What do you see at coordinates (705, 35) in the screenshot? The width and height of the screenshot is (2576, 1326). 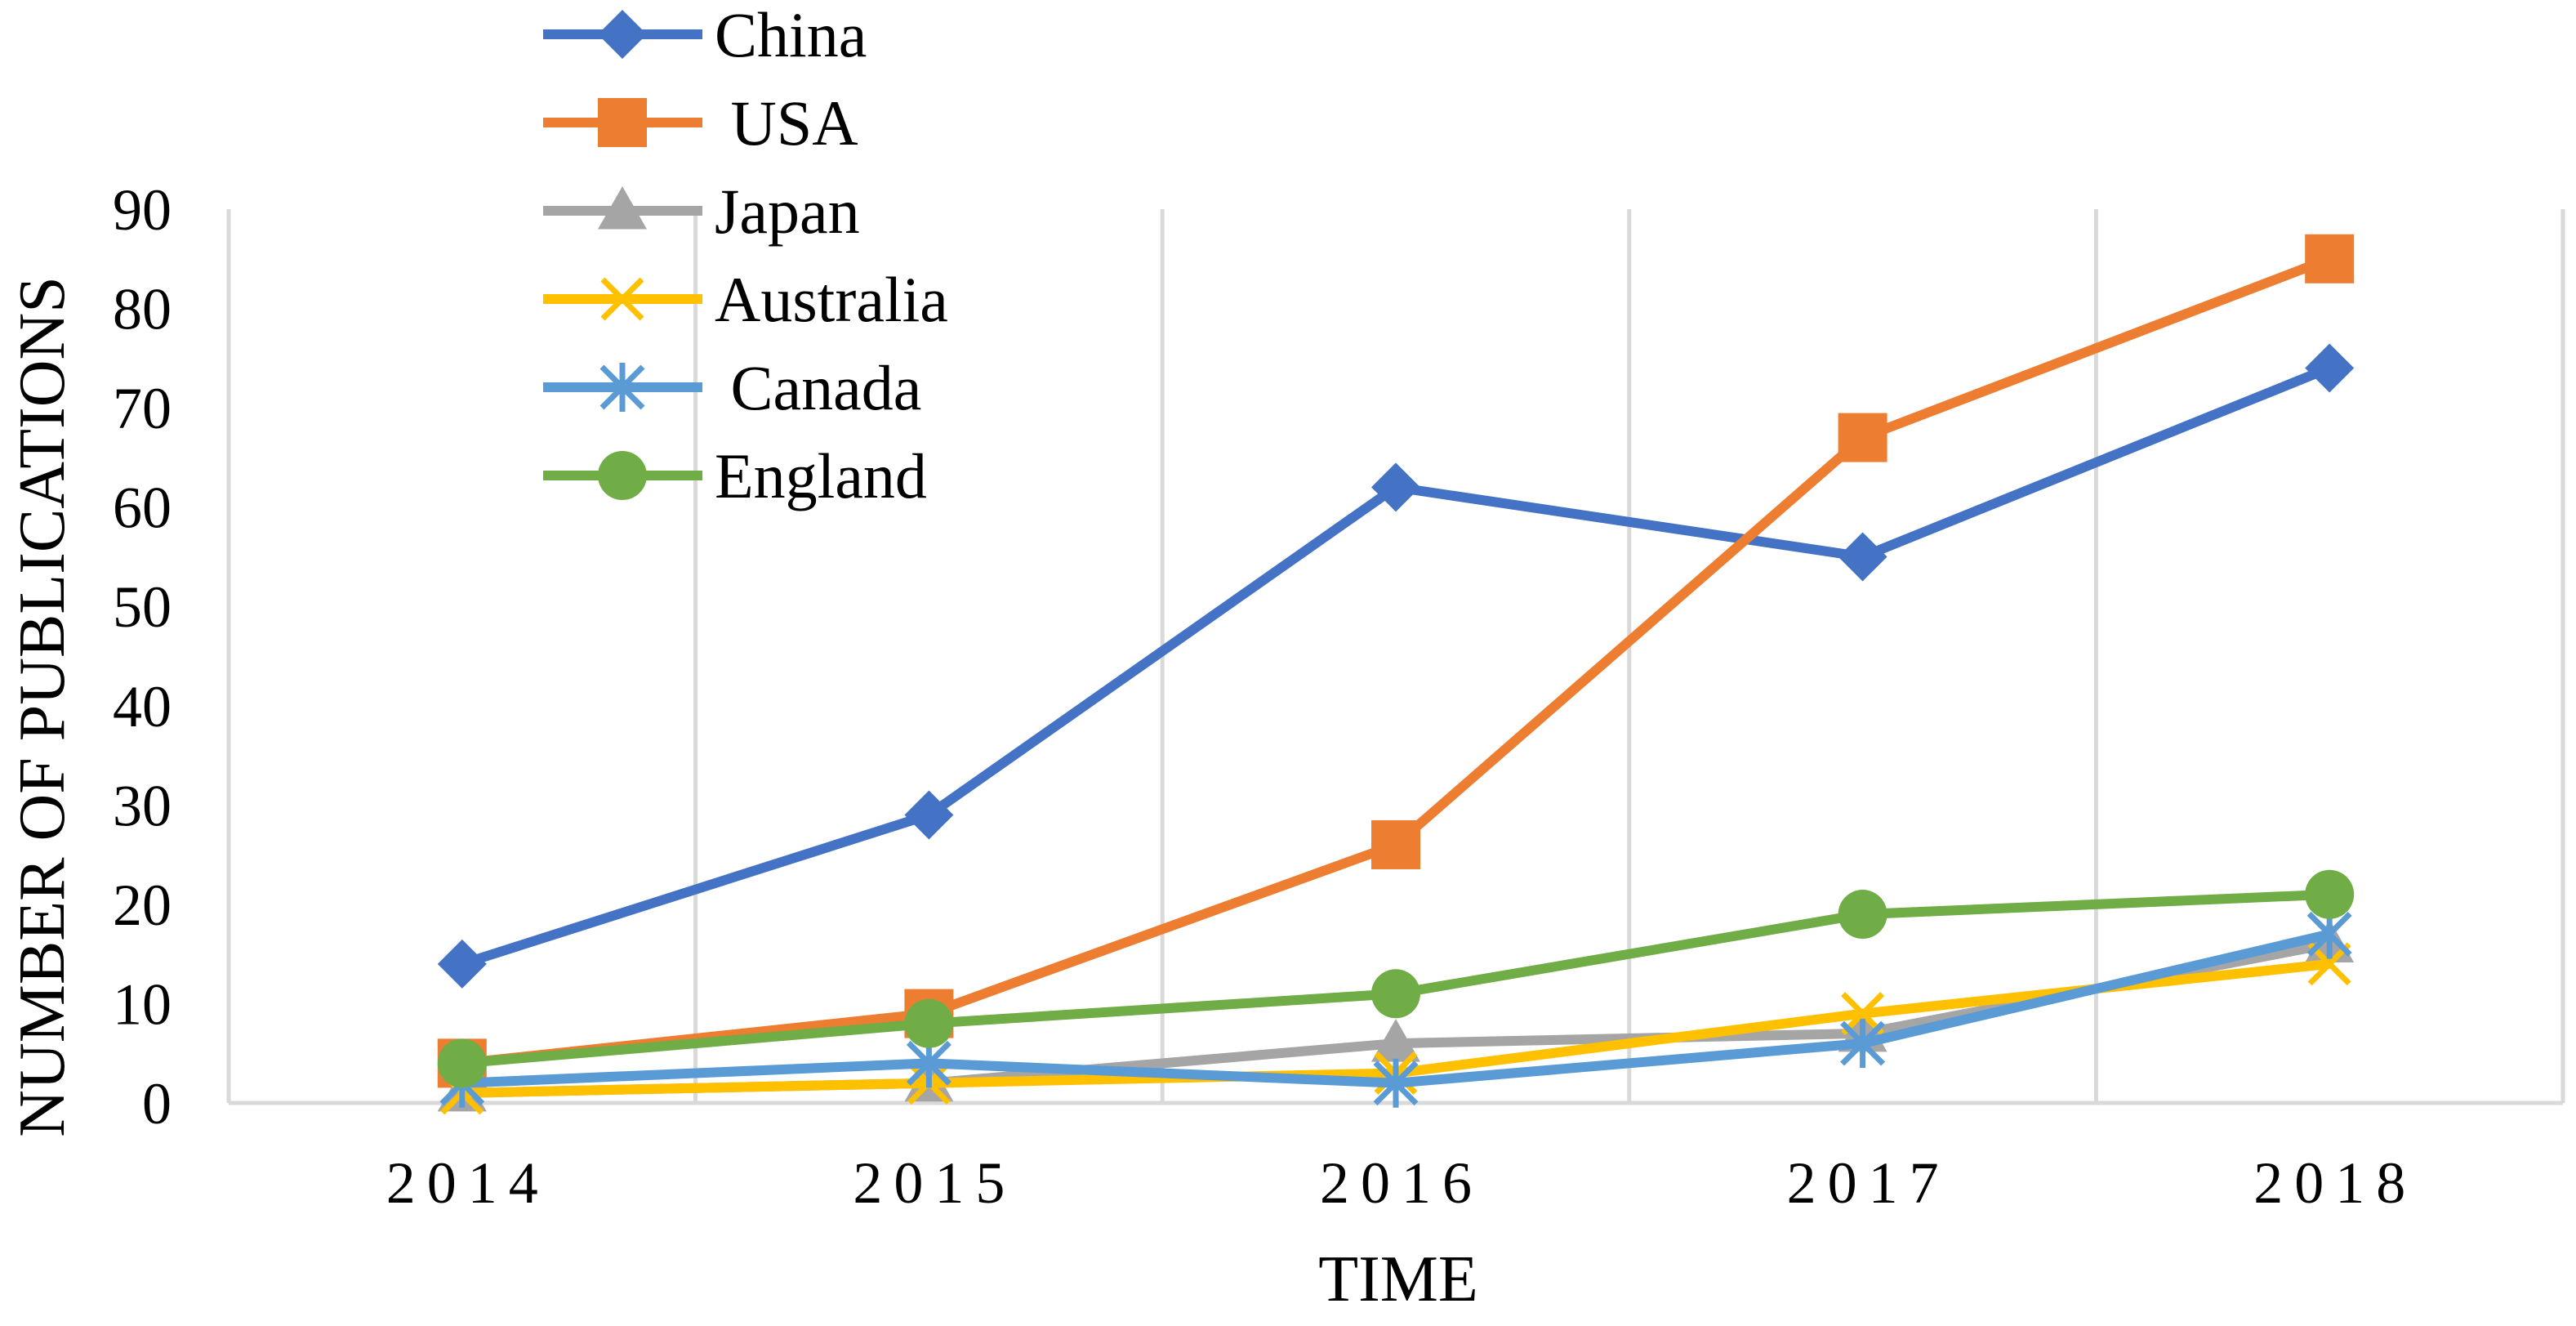 I see `legend-item: China` at bounding box center [705, 35].